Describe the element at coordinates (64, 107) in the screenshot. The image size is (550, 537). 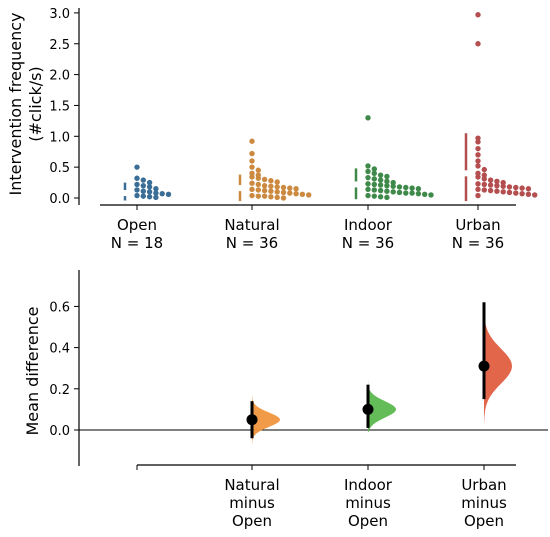
I see `top-y-axis-ticks: 0.0 0.5 1.0 1.5 2.0 2.5 3.0` at that location.